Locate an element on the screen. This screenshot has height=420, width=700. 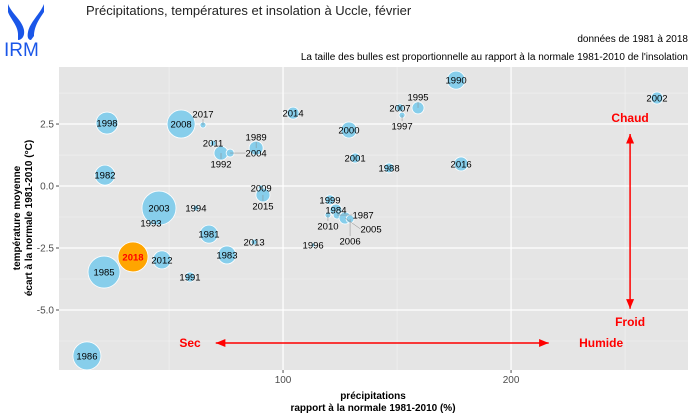
bubble-2014 is located at coordinates (293, 113).